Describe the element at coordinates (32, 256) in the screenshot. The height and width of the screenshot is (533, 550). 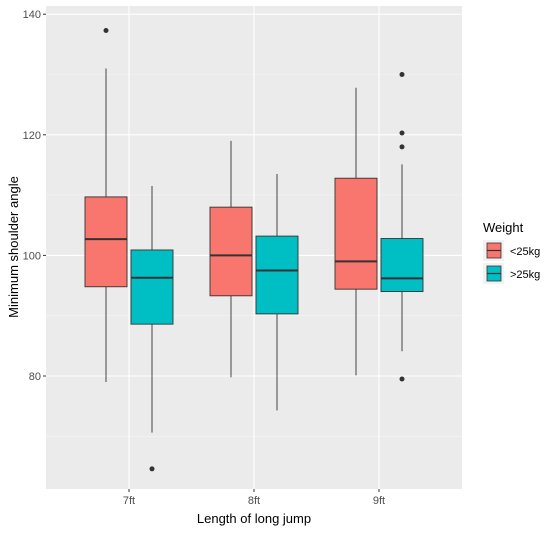
I see `y-tick-label: 100` at that location.